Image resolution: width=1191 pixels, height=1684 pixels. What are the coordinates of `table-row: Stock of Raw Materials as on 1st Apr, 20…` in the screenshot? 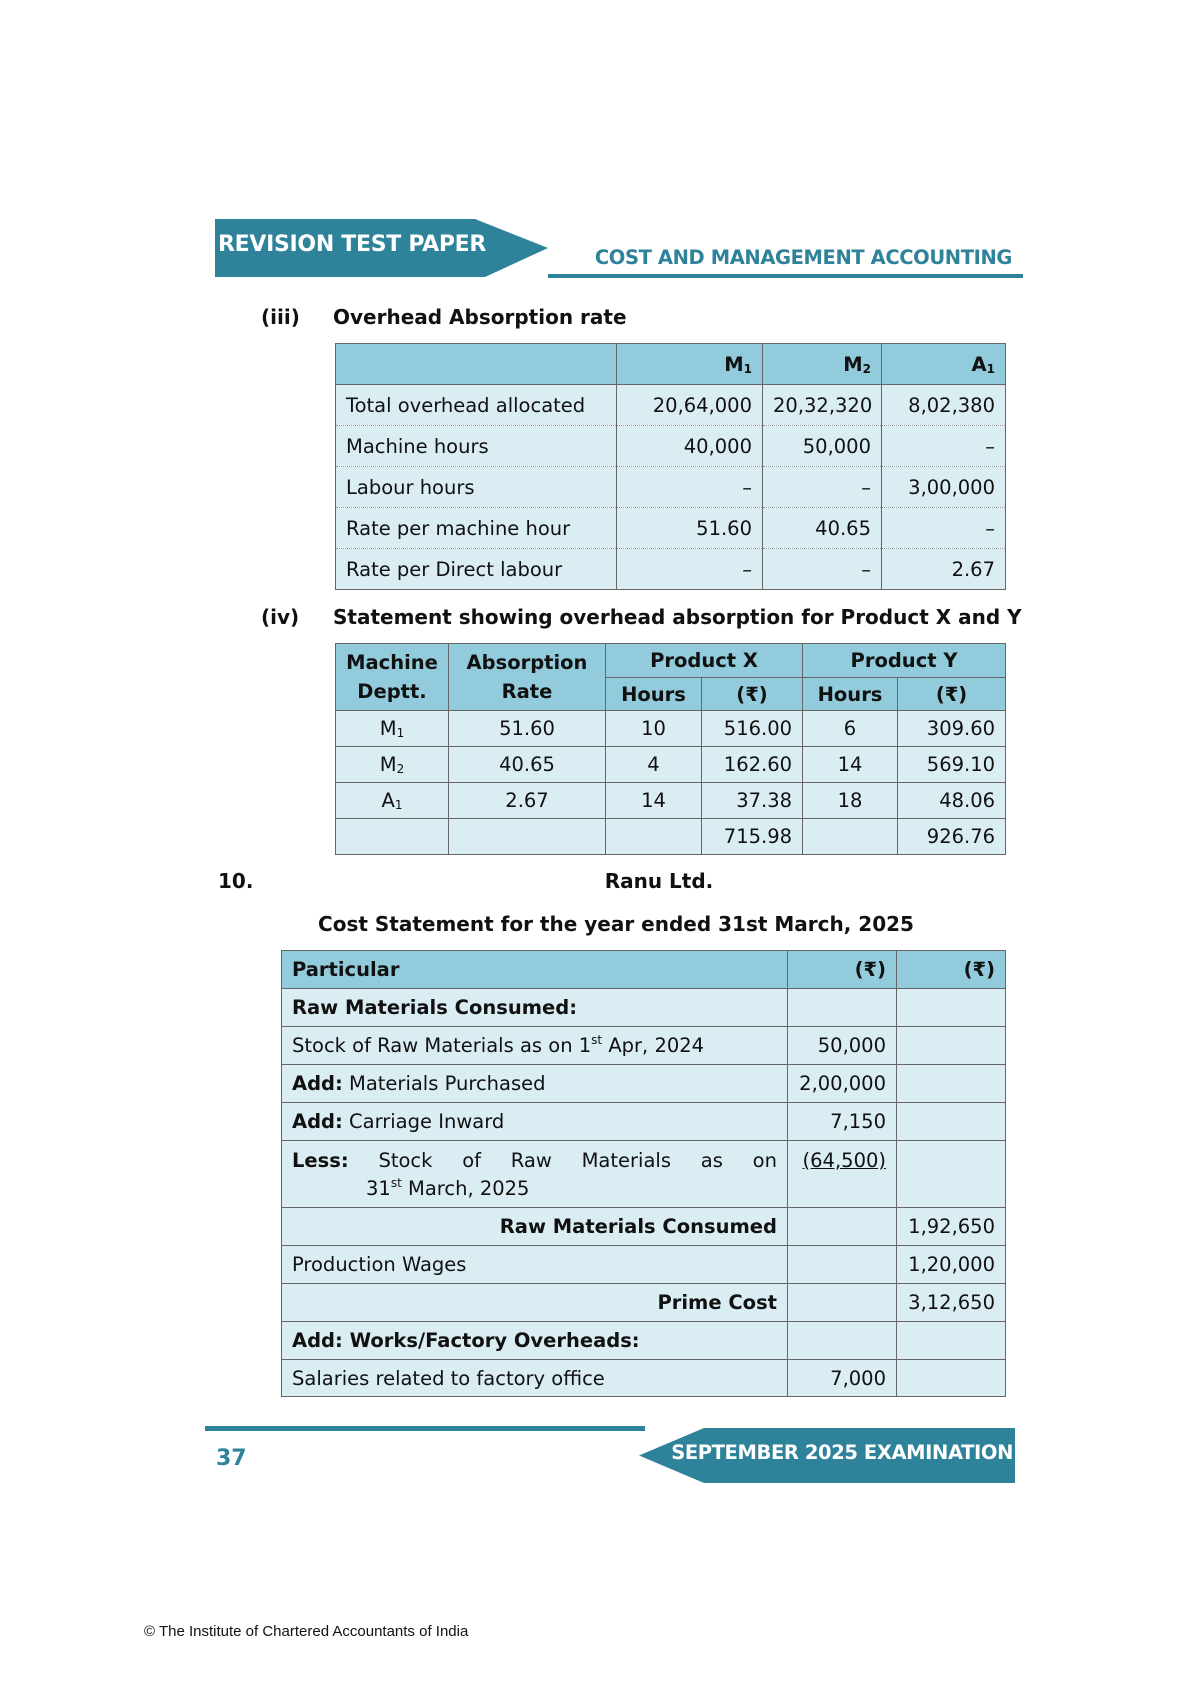 It's located at (643, 1045).